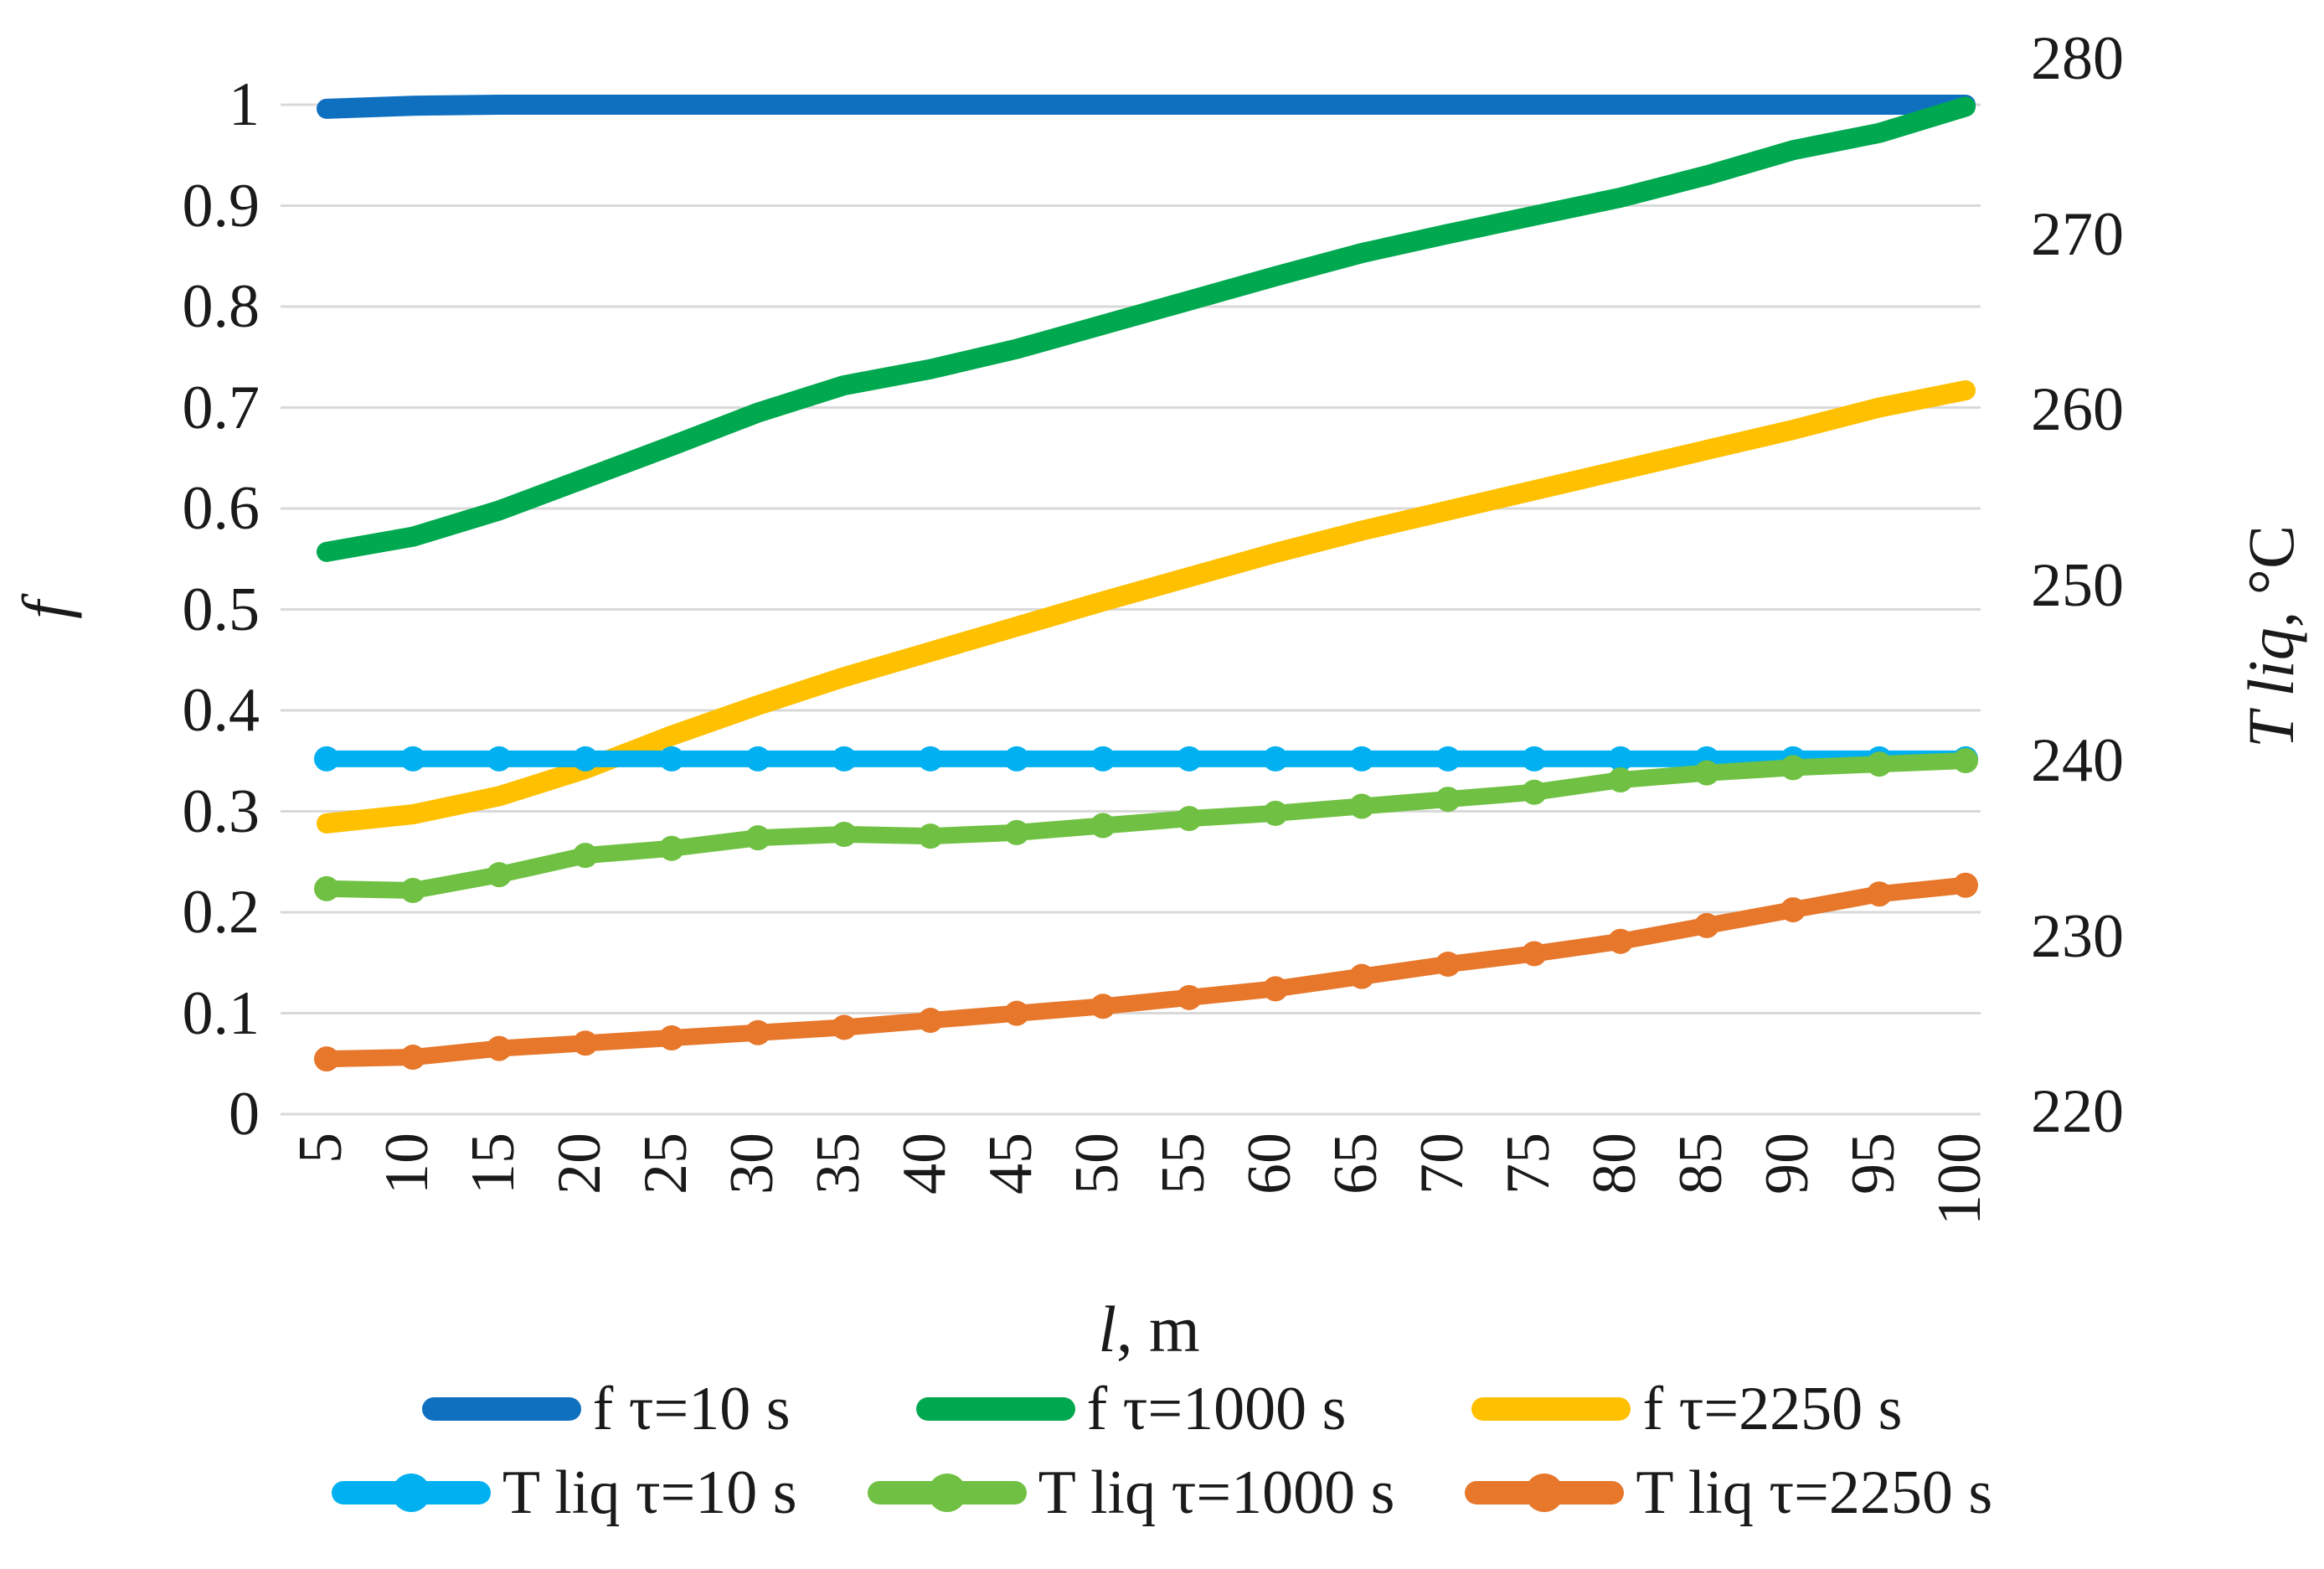  I want to click on x-axis-tick-label: 80, so click(1614, 1164).